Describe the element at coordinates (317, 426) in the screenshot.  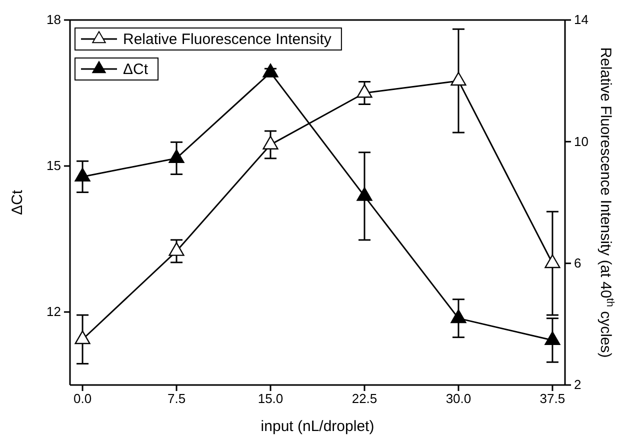
I see `x-axis-title: input (nL/droplet)` at that location.